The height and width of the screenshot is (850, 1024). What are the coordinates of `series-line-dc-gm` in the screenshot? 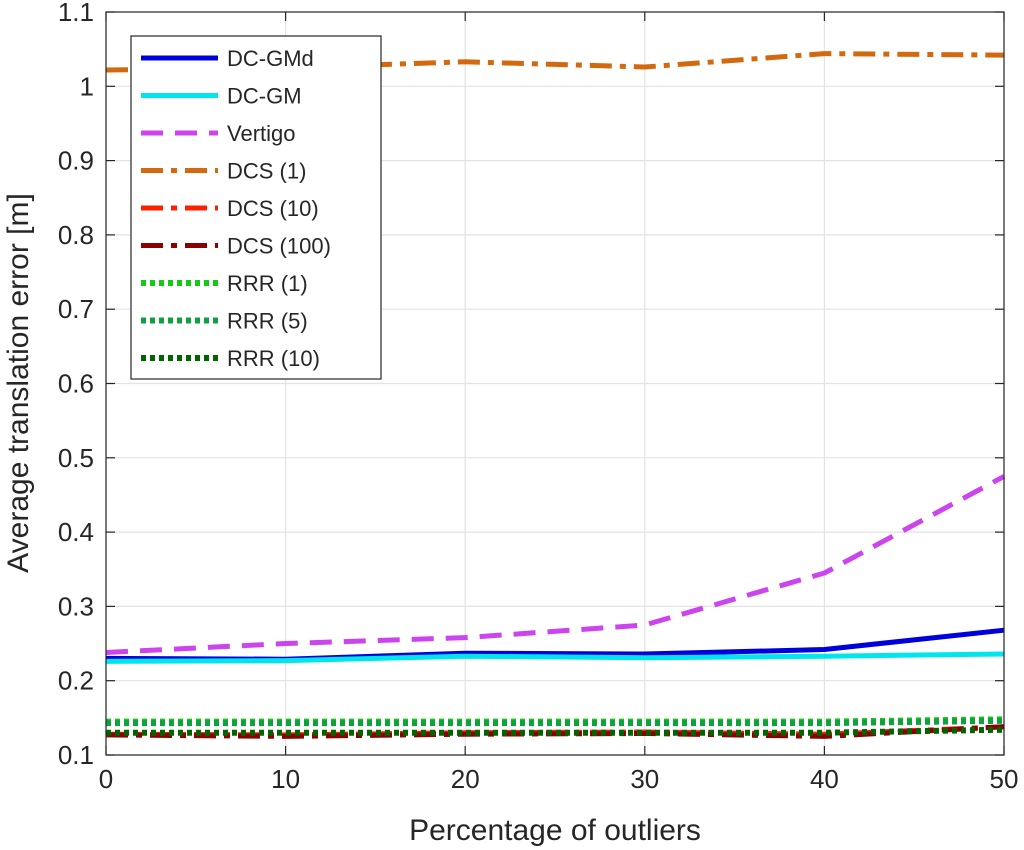 It's located at (555, 657).